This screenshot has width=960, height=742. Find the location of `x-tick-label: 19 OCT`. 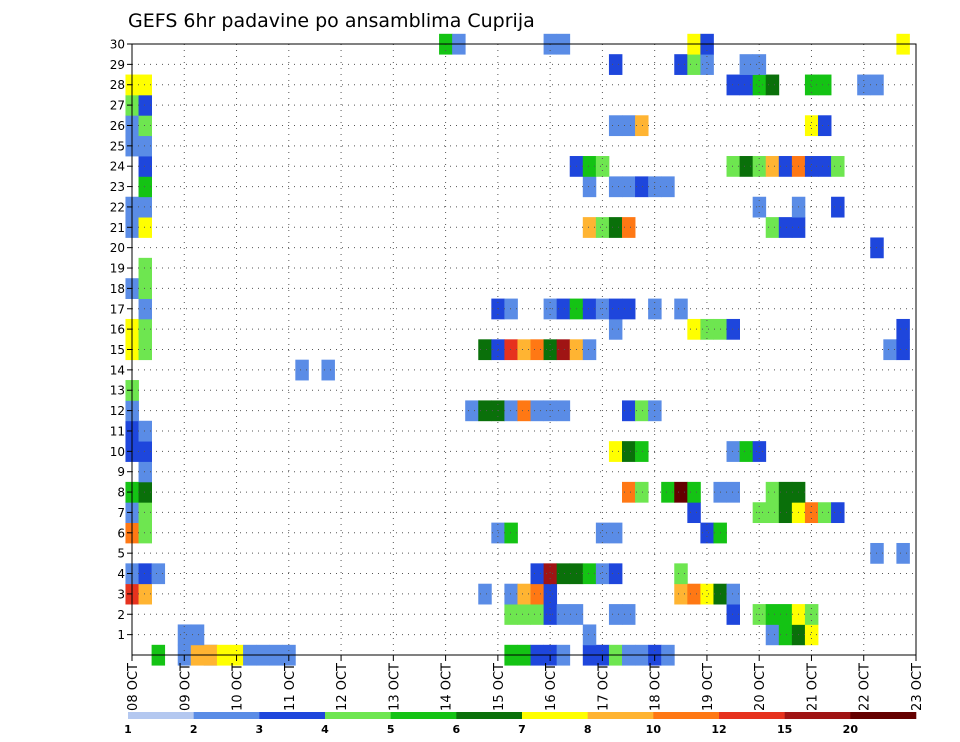

x-tick-label: 19 OCT is located at coordinates (708, 687).